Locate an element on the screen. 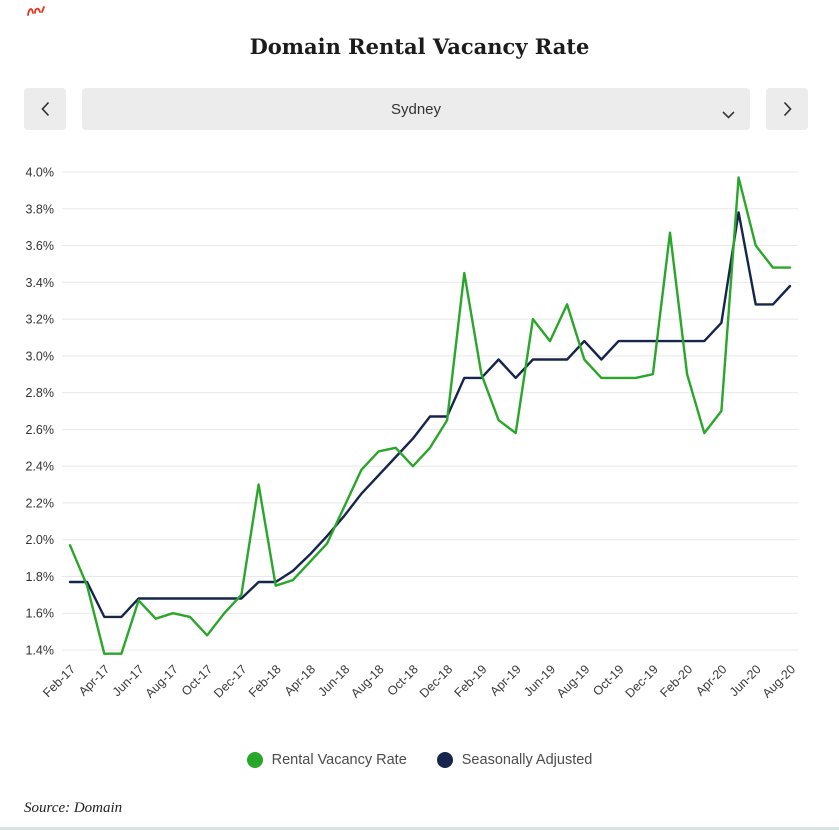 Image resolution: width=839 pixels, height=830 pixels. x-axis-tick-label: Jun-20 is located at coordinates (745, 680).